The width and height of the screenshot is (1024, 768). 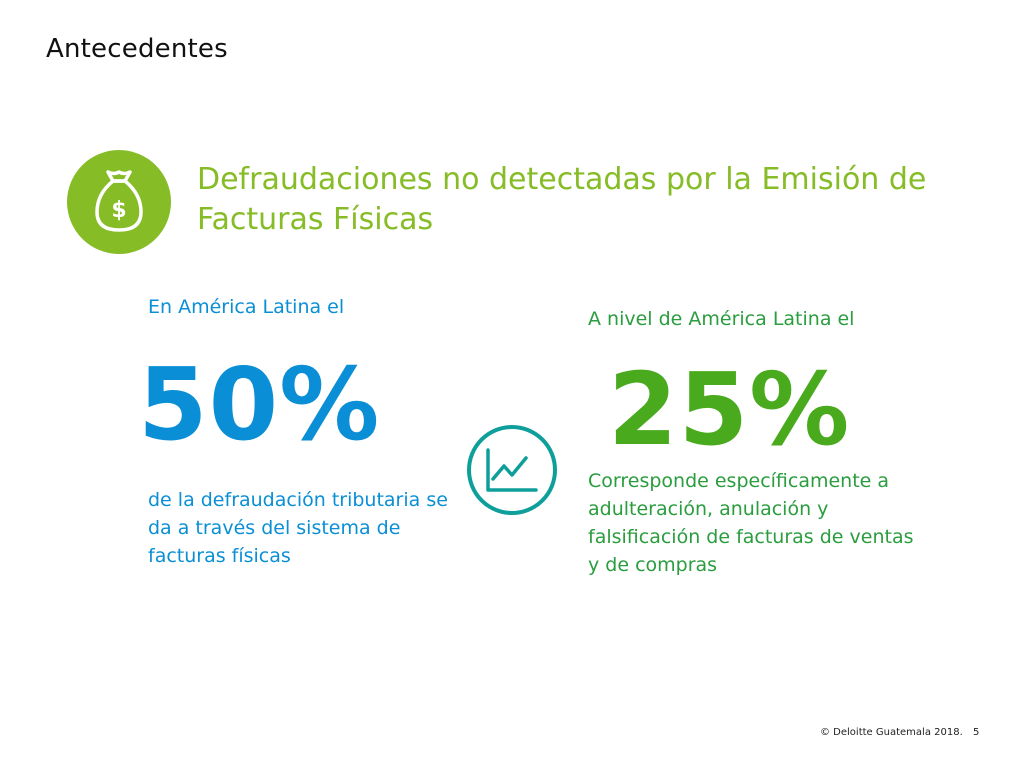 What do you see at coordinates (729, 409) in the screenshot?
I see `right-percentage: 25%` at bounding box center [729, 409].